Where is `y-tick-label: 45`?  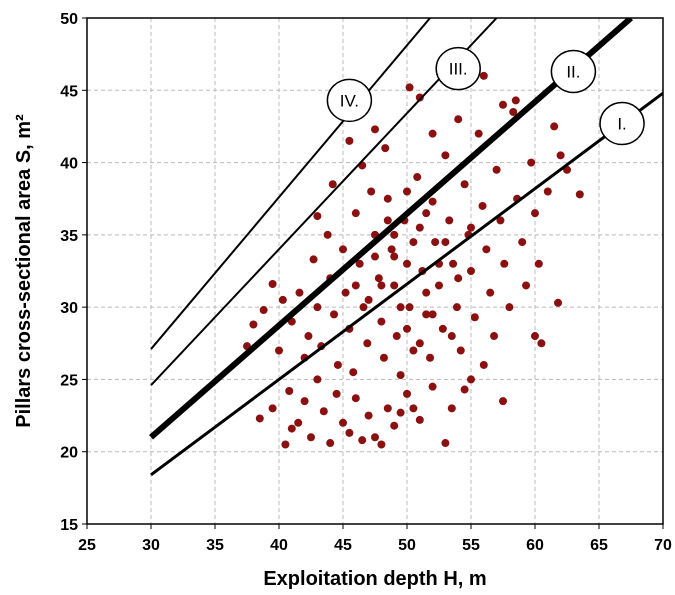 y-tick-label: 45 is located at coordinates (69, 91).